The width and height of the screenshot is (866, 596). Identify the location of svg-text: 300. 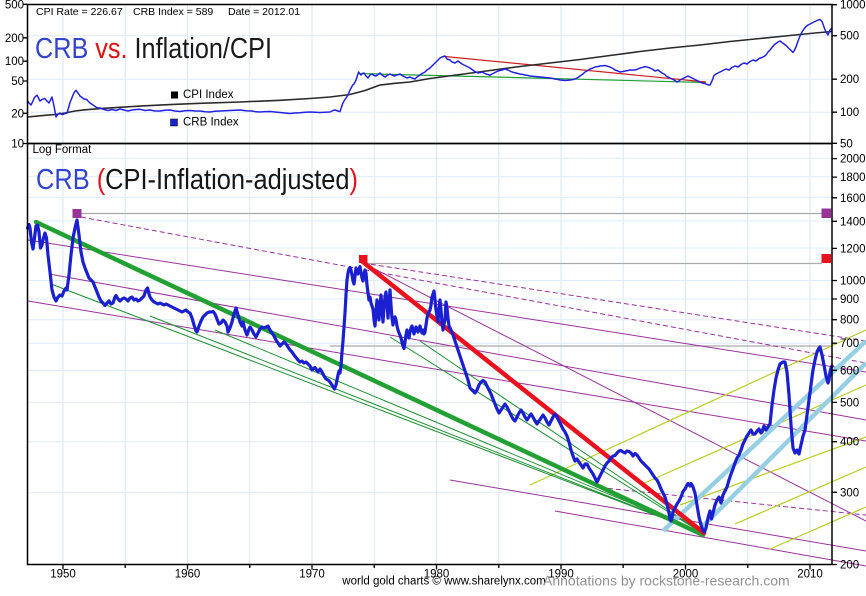
(849, 493).